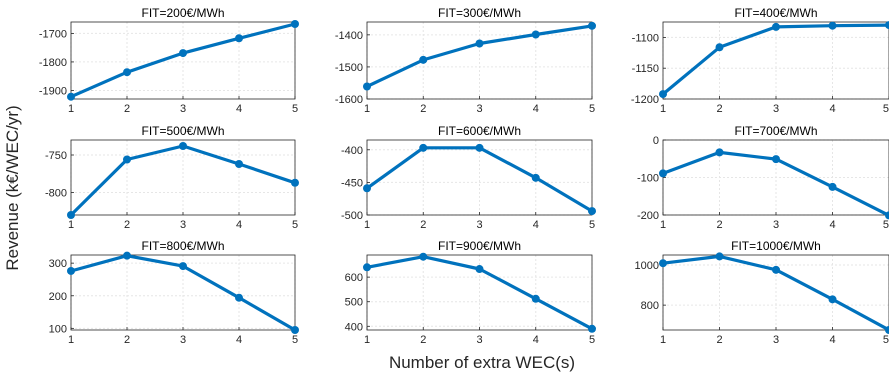 This screenshot has height=378, width=889. I want to click on y-tick-label: 800, so click(650, 306).